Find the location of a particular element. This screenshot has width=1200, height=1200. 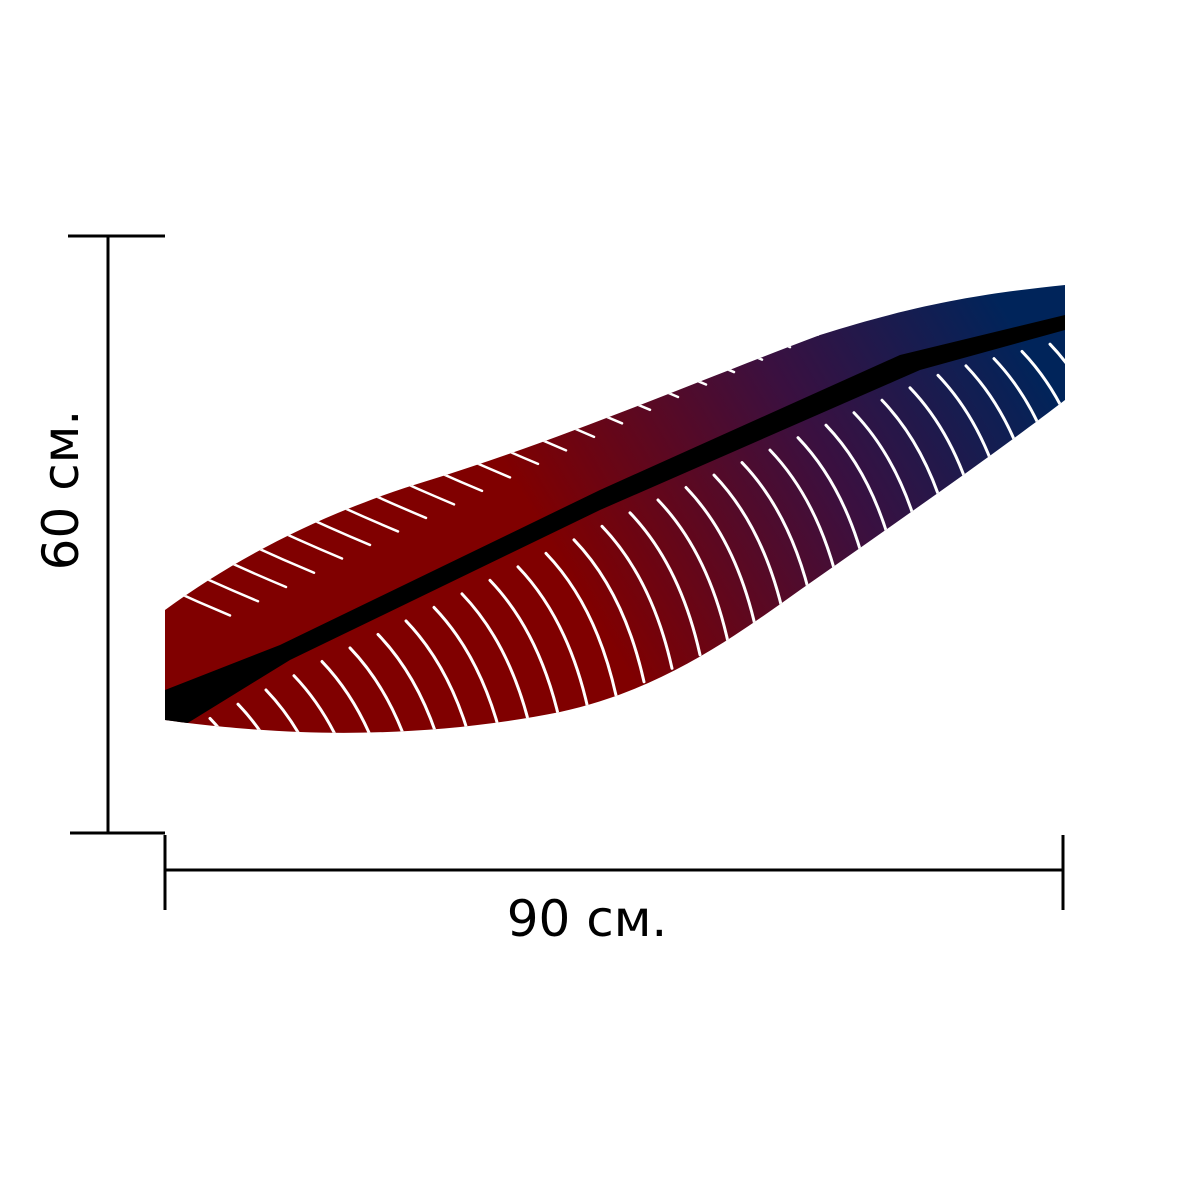

width-label: 90 см. is located at coordinates (587, 919).